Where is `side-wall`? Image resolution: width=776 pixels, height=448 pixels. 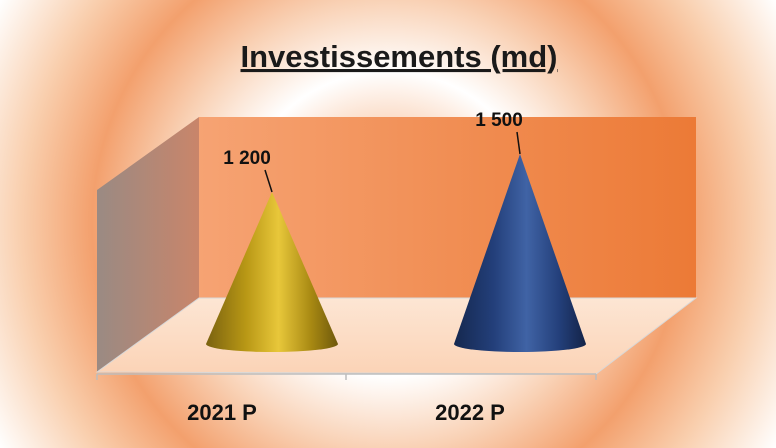 side-wall is located at coordinates (148, 244).